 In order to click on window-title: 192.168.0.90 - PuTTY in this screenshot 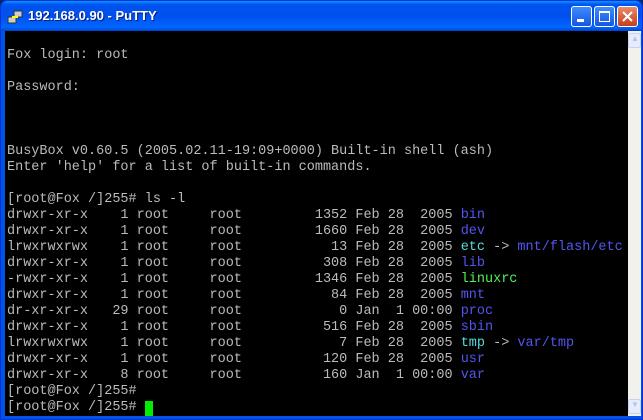, I will do `click(92, 15)`.